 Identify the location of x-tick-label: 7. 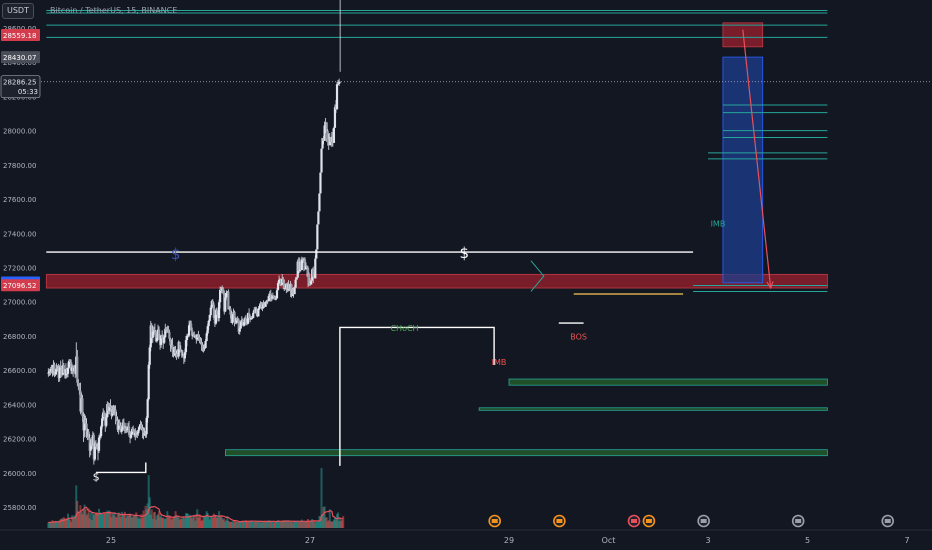
(906, 540).